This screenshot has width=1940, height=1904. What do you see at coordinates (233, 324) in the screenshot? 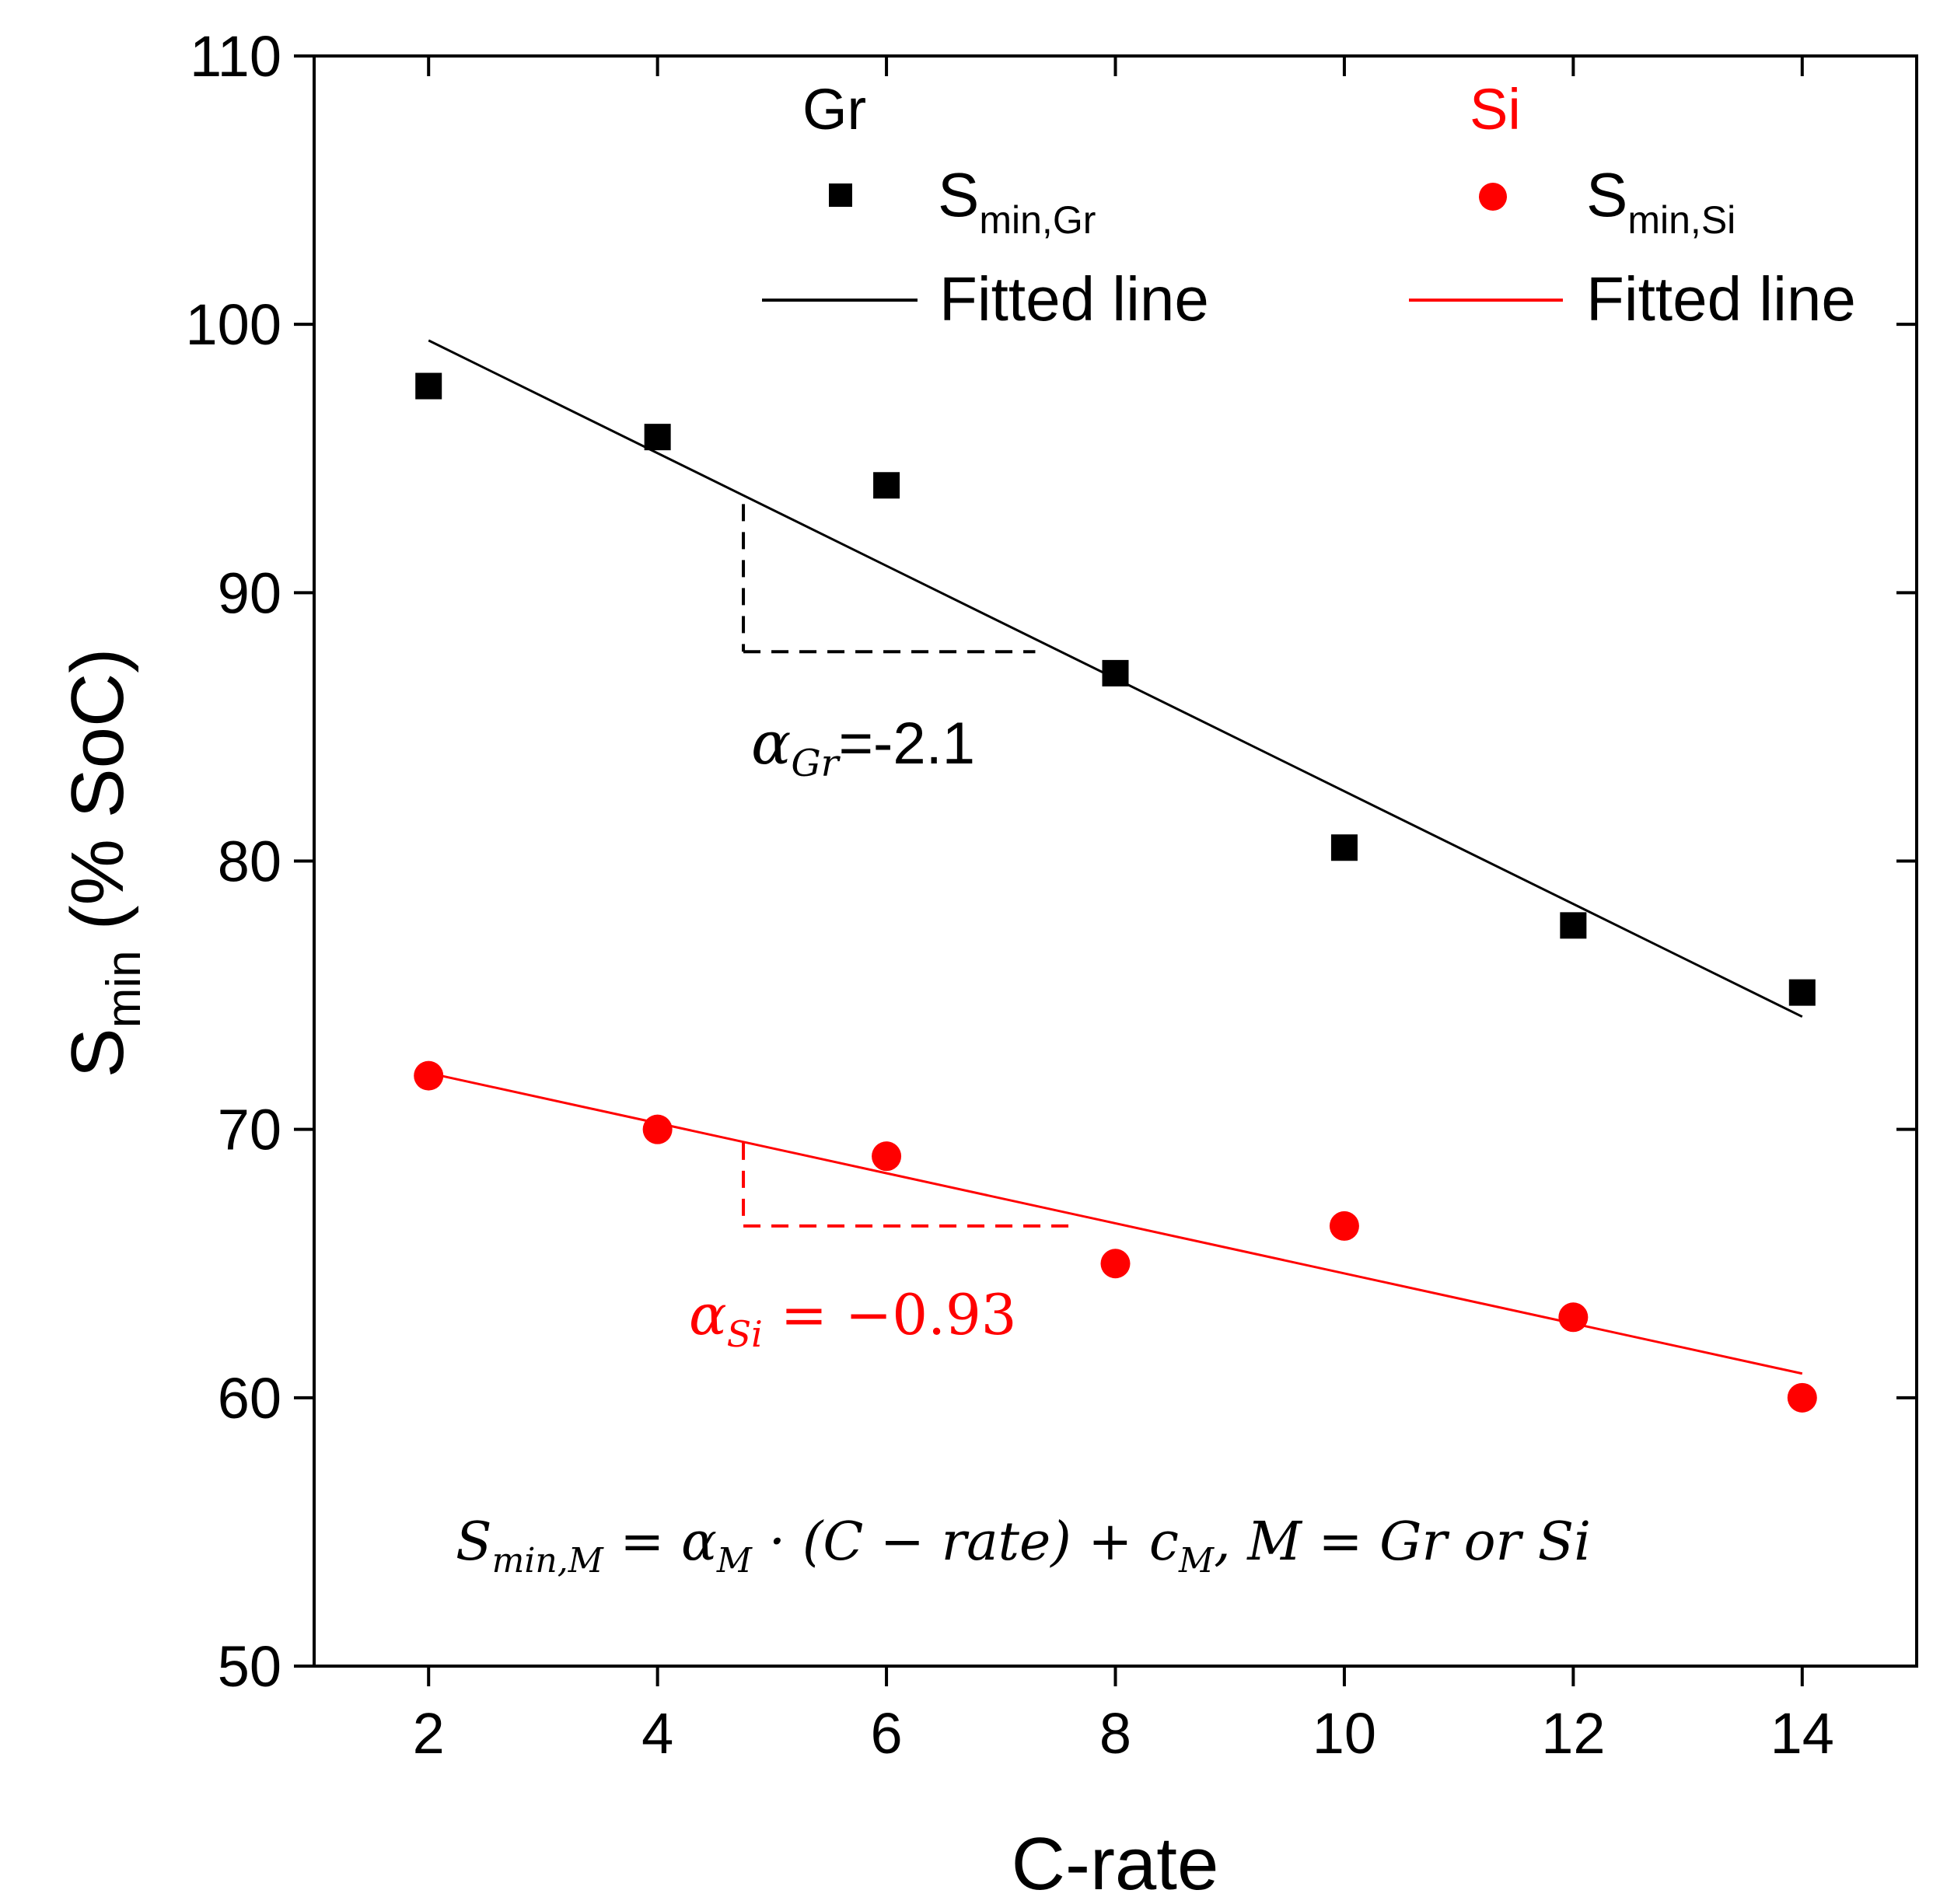
I see `y-tick-label: 100` at bounding box center [233, 324].